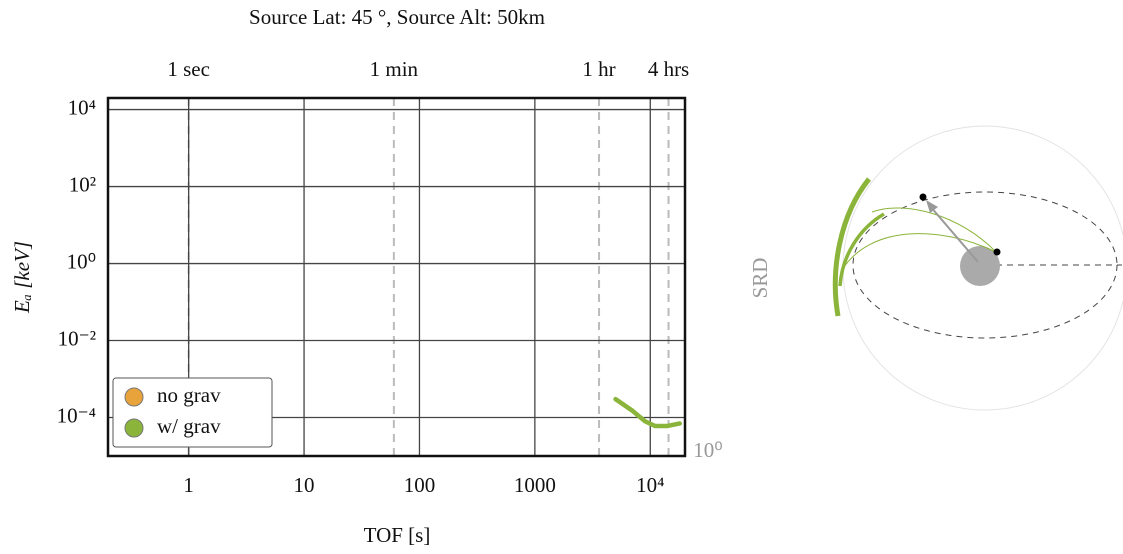  Describe the element at coordinates (598, 69) in the screenshot. I see `x2-tick-label: 1 hr` at that location.